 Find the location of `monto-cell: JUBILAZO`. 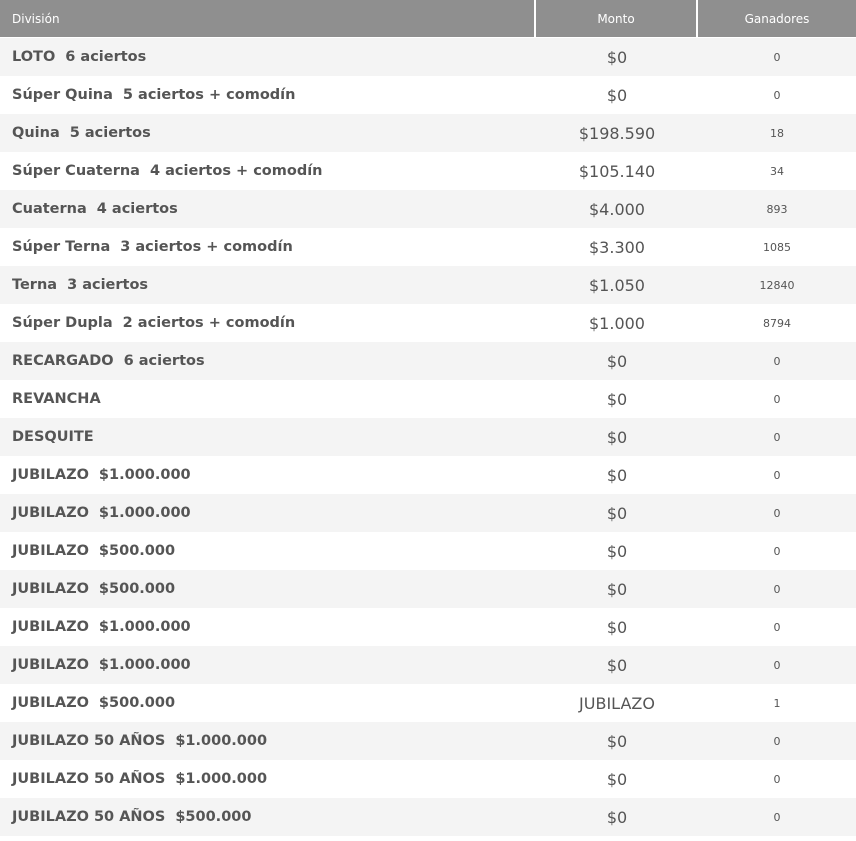

monto-cell: JUBILAZO is located at coordinates (617, 703).